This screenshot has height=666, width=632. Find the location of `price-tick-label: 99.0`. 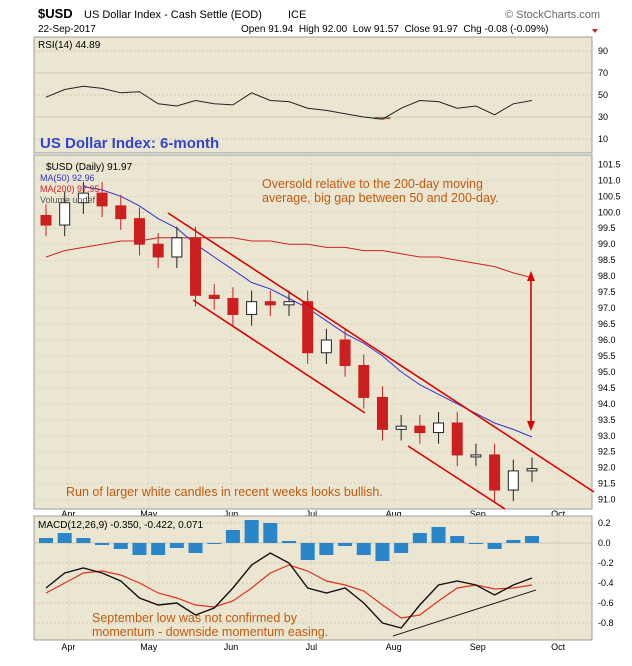

price-tick-label: 99.0 is located at coordinates (607, 244).